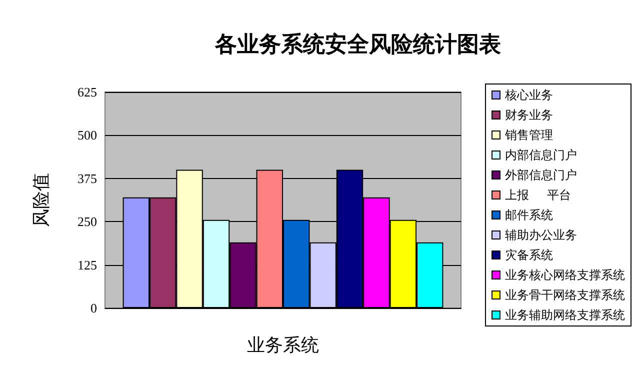 The width and height of the screenshot is (639, 373). What do you see at coordinates (87, 178) in the screenshot?
I see `y-tick-label: 375` at bounding box center [87, 178].